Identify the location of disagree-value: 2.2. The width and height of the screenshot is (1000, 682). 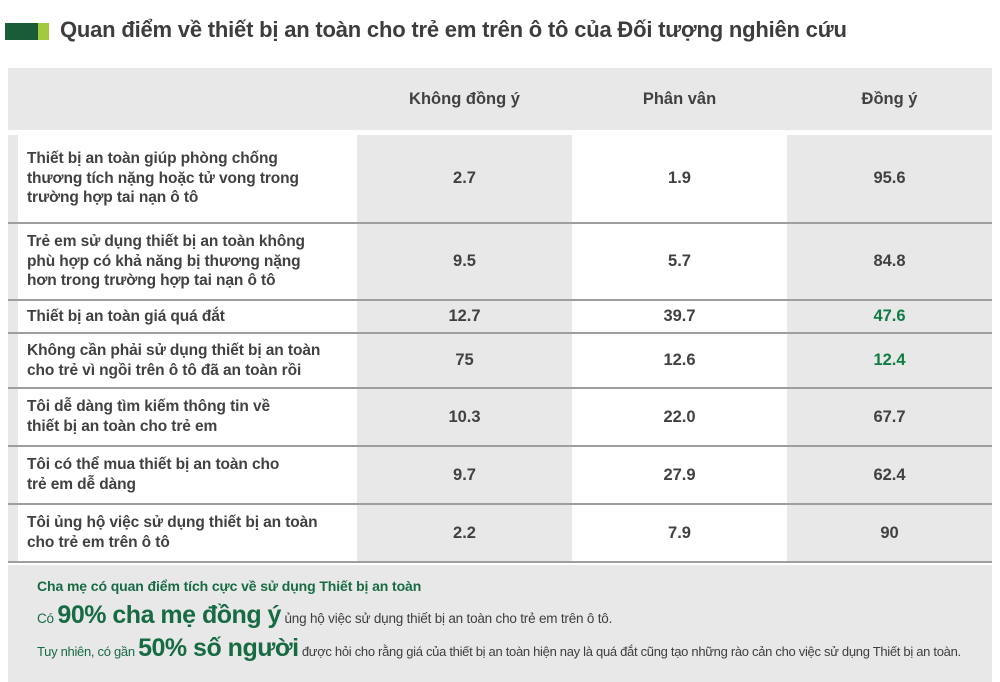
(464, 532).